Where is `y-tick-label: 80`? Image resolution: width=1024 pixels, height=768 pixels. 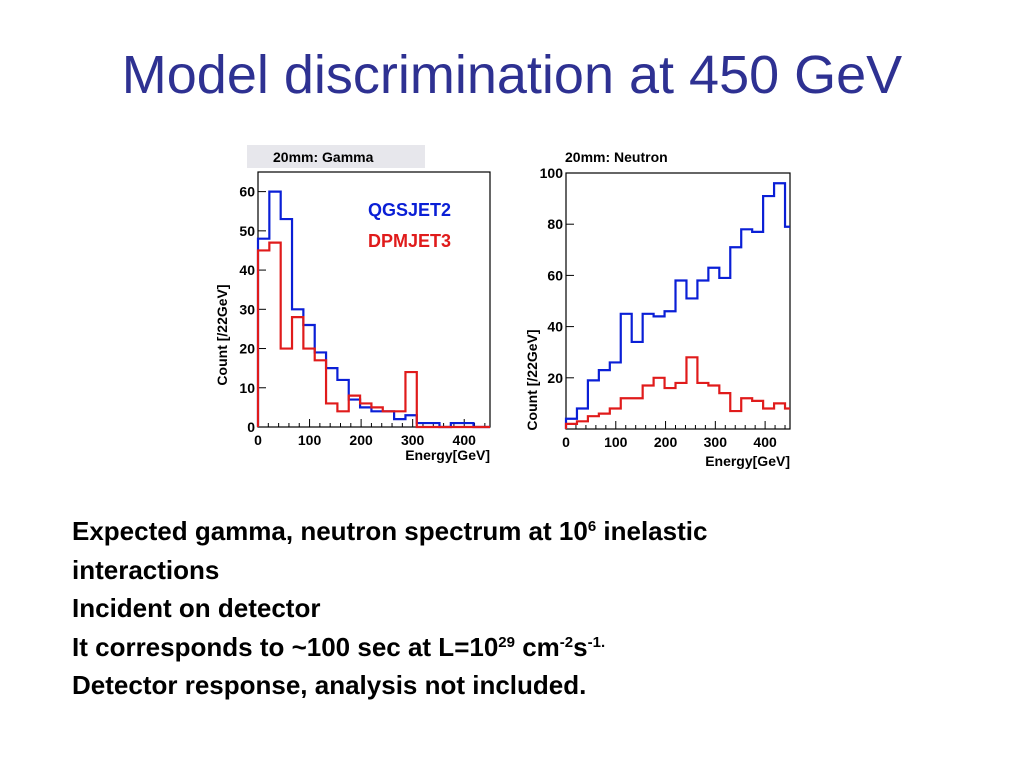 y-tick-label: 80 is located at coordinates (555, 224).